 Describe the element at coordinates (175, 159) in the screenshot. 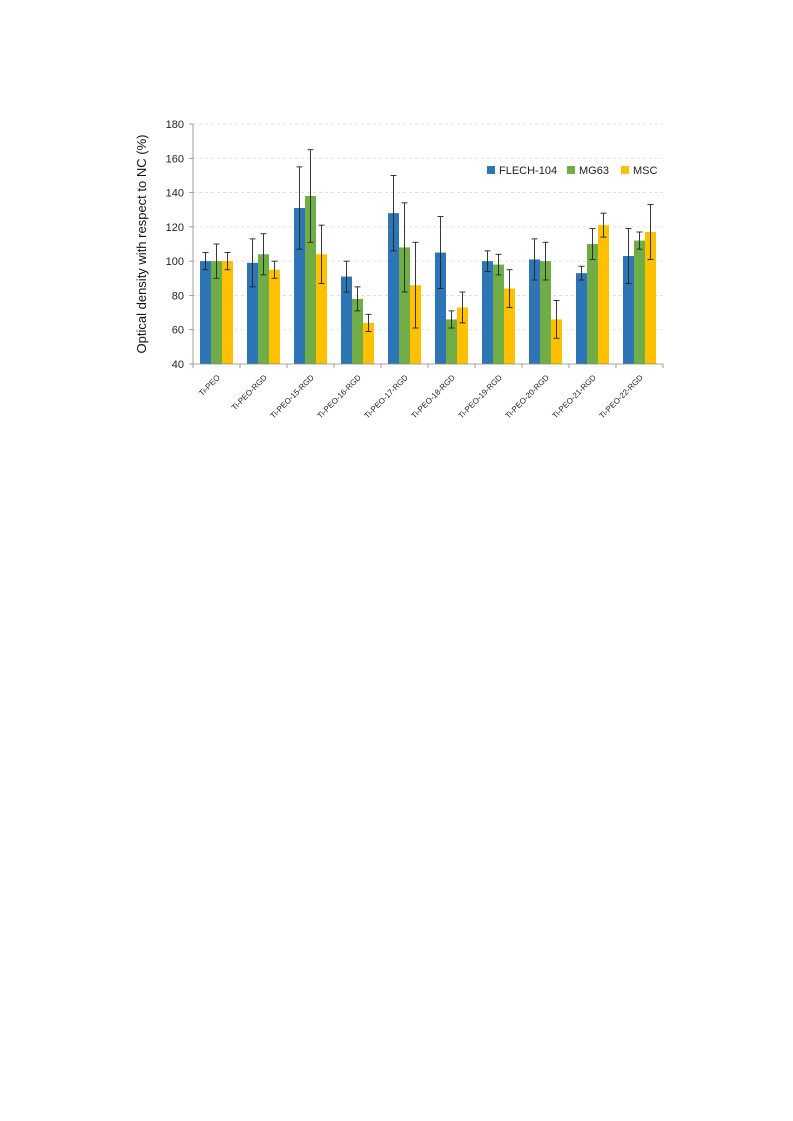

I see `y-tick-label: 160` at that location.